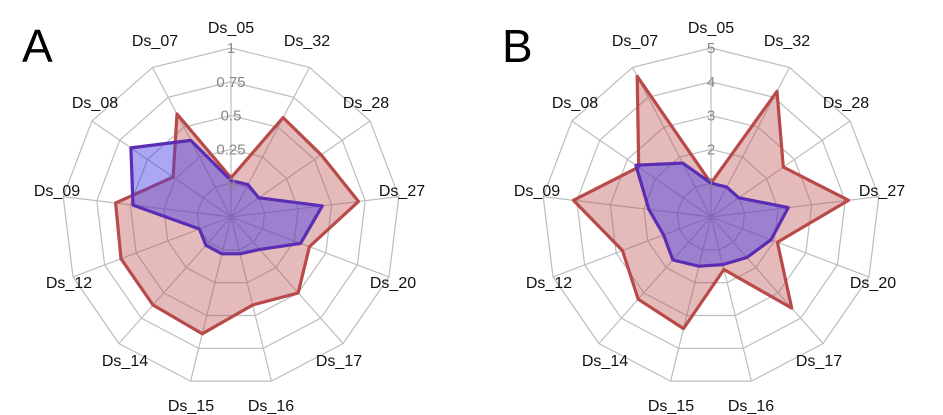 This screenshot has height=415, width=943. Describe the element at coordinates (711, 149) in the screenshot. I see `tick-label: 2` at that location.